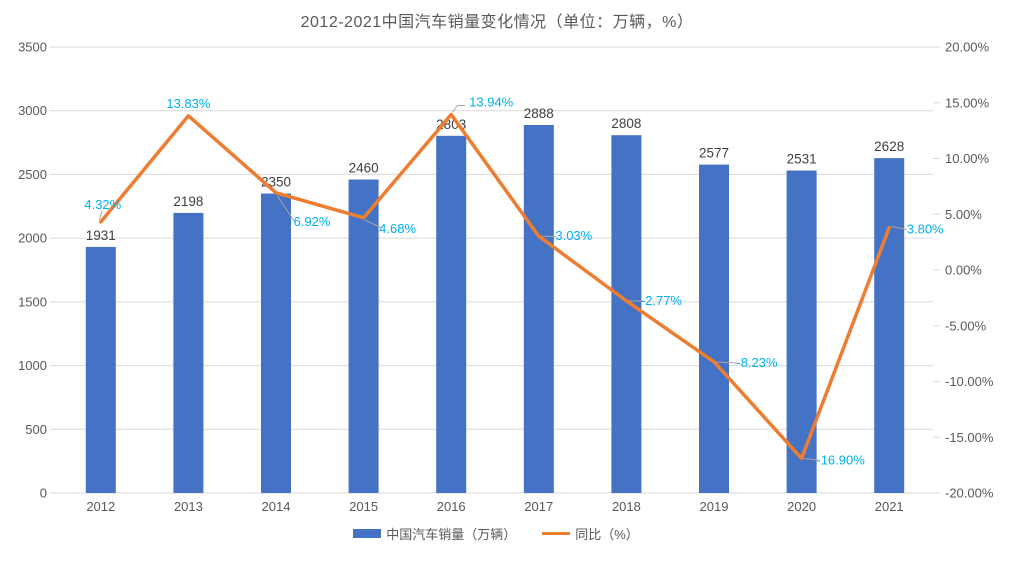 This screenshot has height=567, width=1016. What do you see at coordinates (188, 506) in the screenshot?
I see `x-axis-label: 2013` at bounding box center [188, 506].